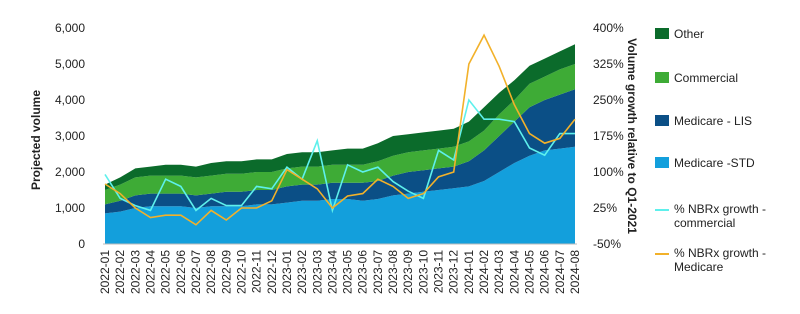 The width and height of the screenshot is (800, 314). I want to click on legend-item: Other, so click(725, 34).